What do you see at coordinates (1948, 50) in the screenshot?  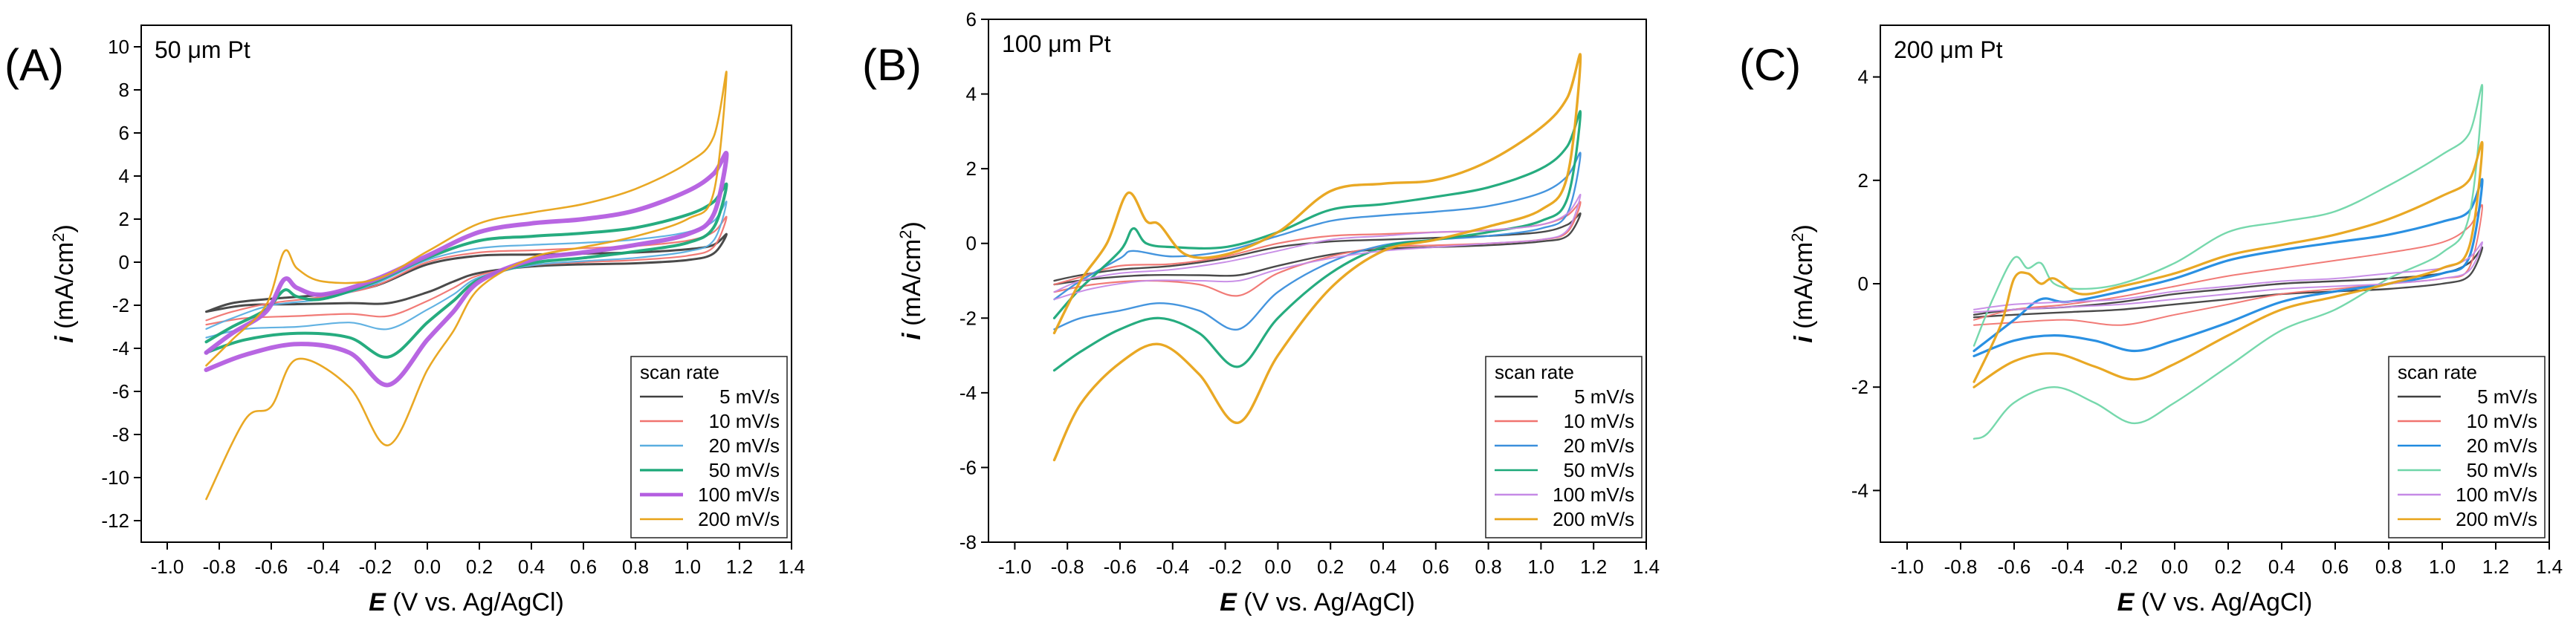 I see `panel-title: 200 μm Pt` at bounding box center [1948, 50].